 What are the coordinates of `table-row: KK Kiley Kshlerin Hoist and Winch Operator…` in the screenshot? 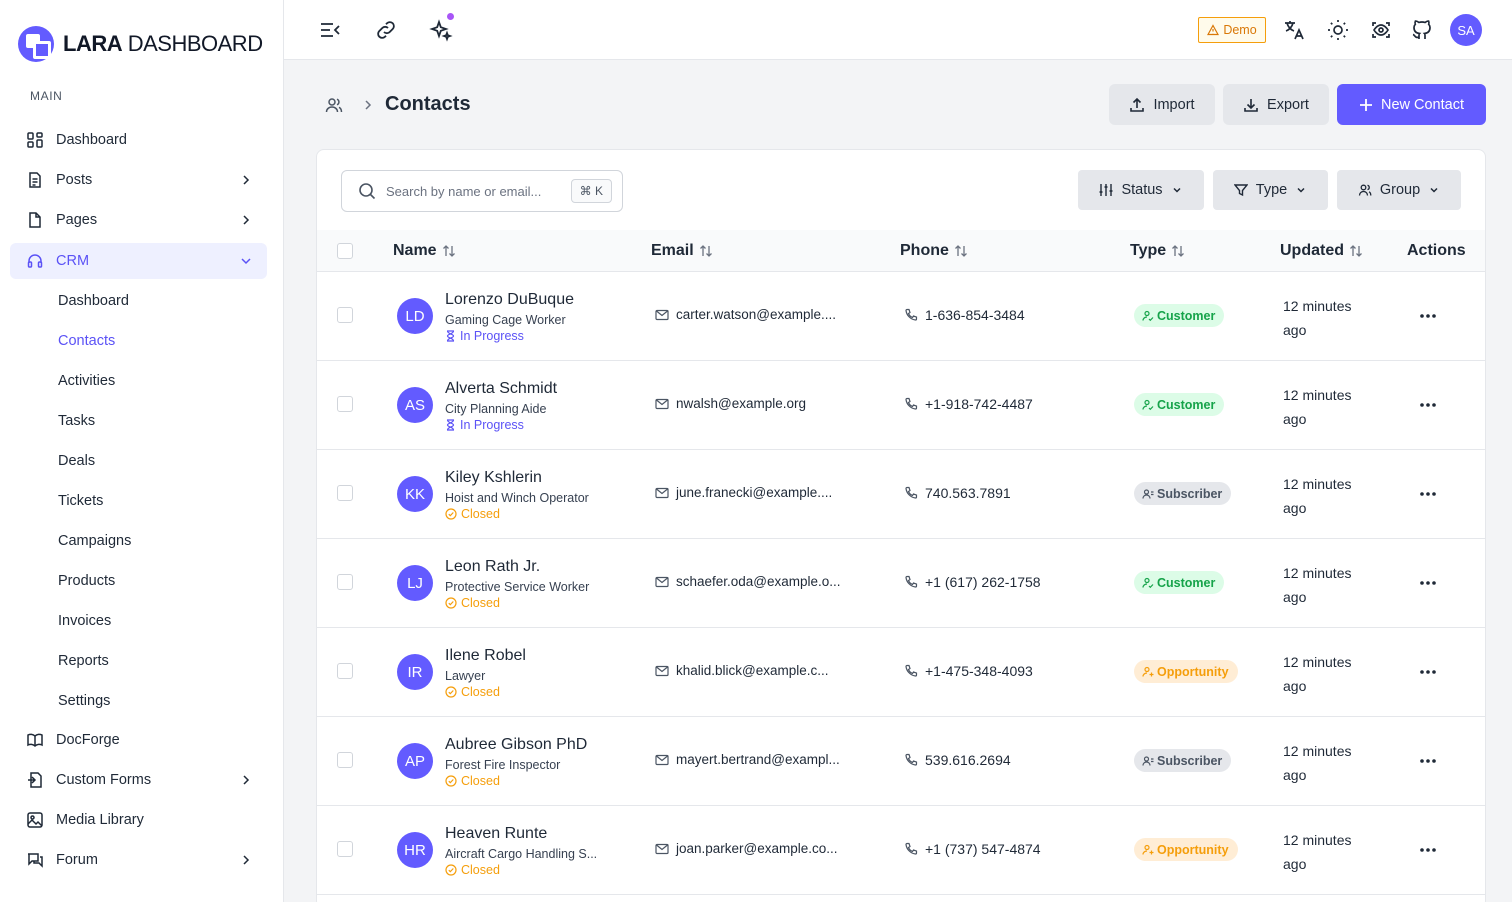 It's located at (901, 494).